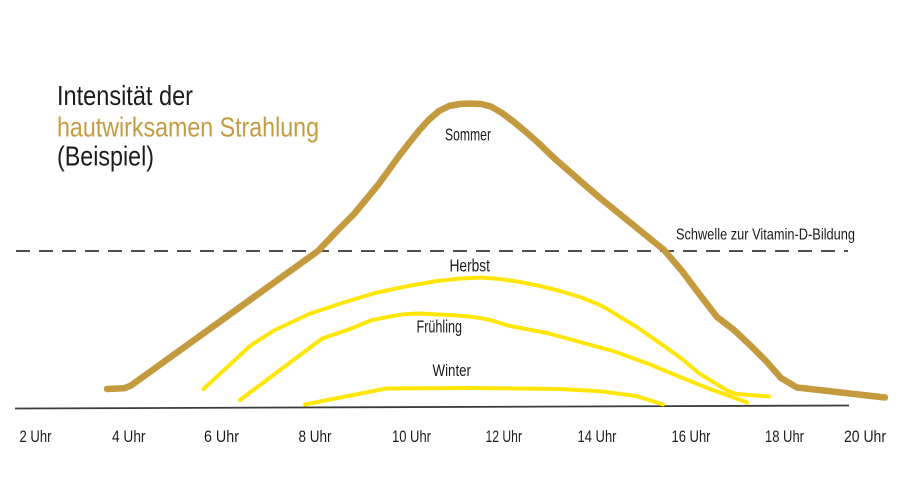 Image resolution: width=900 pixels, height=500 pixels. I want to click on svg-text: Frühling, so click(440, 327).